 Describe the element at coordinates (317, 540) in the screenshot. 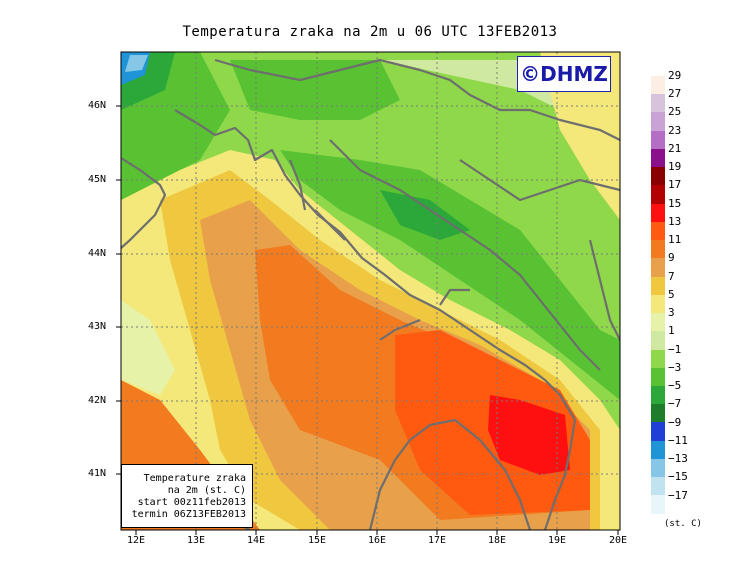

I see `lon-label-15e: 15E` at that location.